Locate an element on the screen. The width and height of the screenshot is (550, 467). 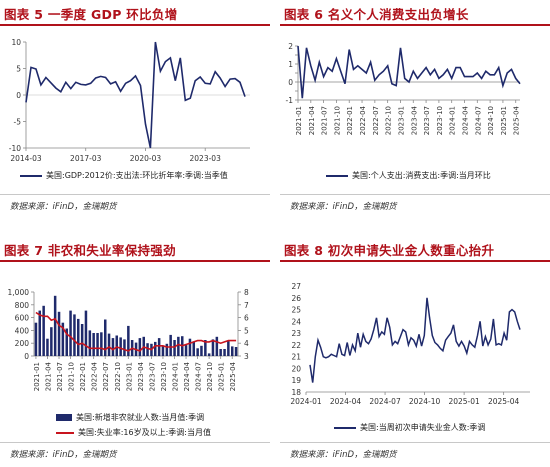
series-line-unemployment is located at coordinates (136, 331).